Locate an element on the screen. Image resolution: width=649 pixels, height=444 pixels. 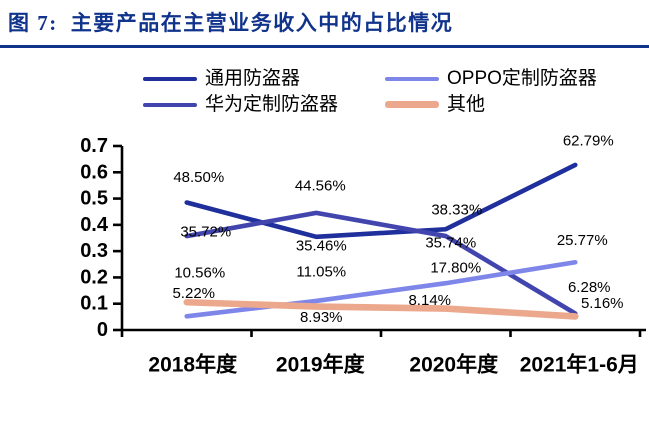
figure-title-text: 主要产品在主营业务收入中的占比情况 is located at coordinates (262, 23).